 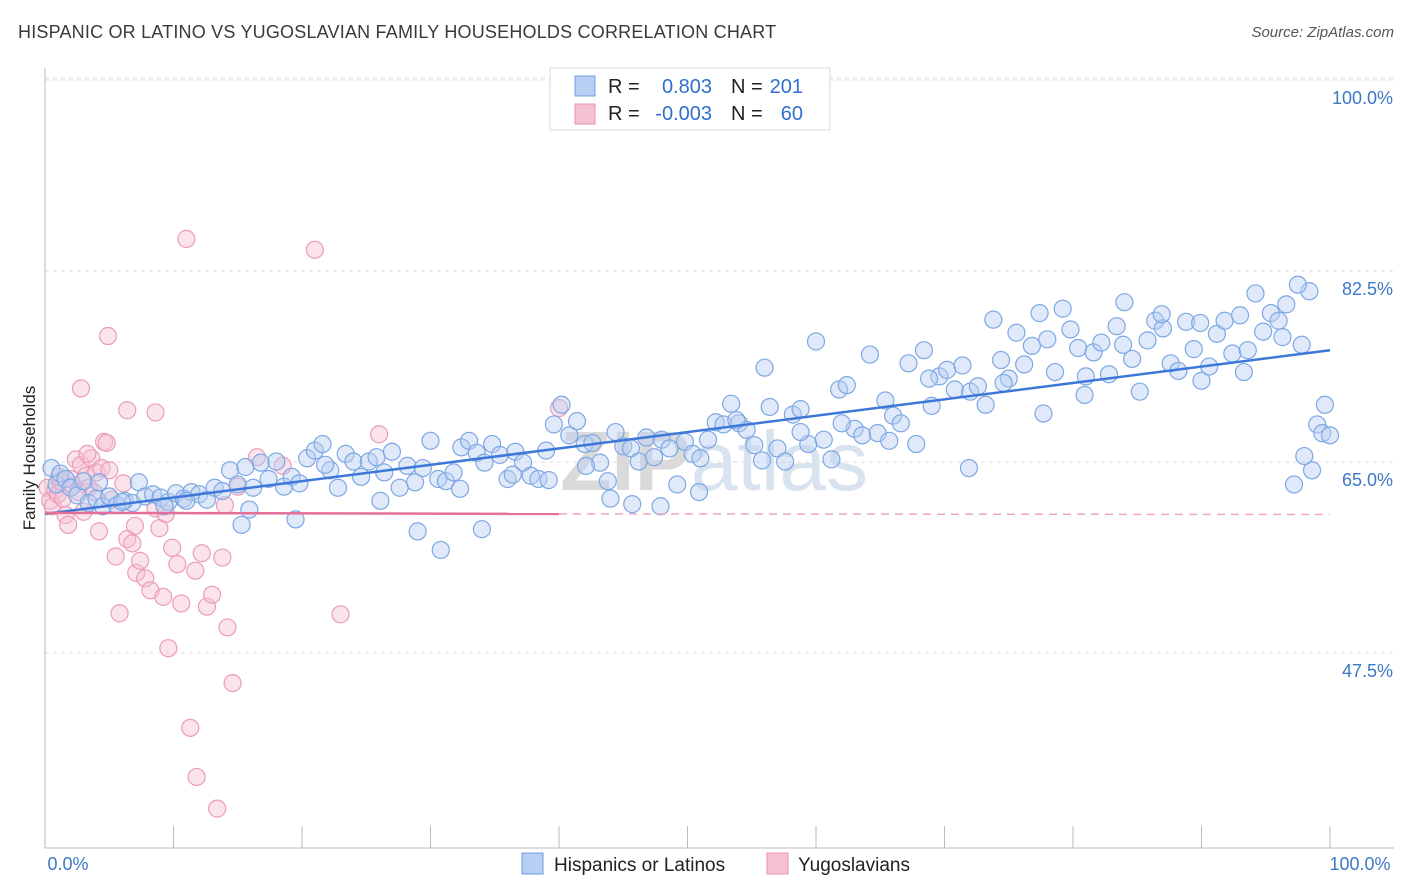 I want to click on correlation-legend: R = 0.803 N = 201 R = -0.003 N = 60, so click(x=690, y=99).